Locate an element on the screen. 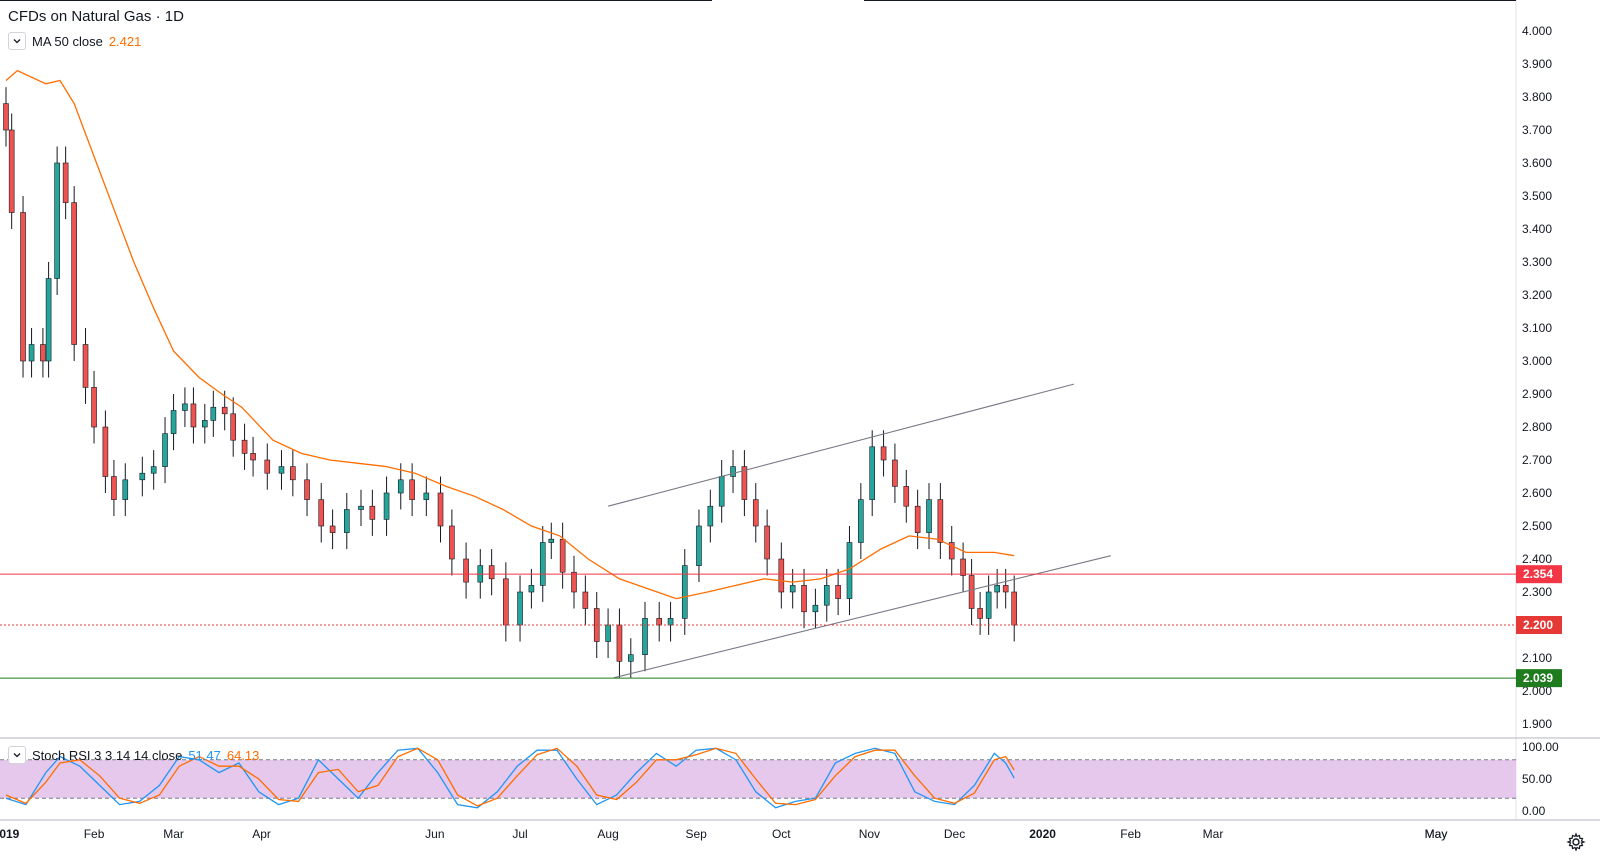 Image resolution: width=1600 pixels, height=860 pixels. time-tick-label: May is located at coordinates (1436, 834).